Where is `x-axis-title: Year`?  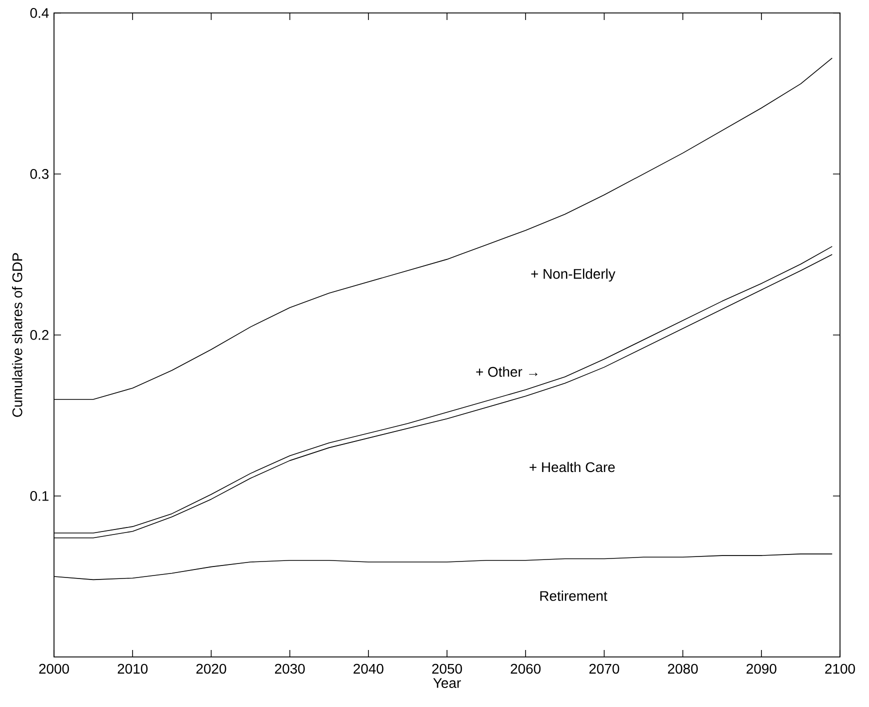
x-axis-title: Year is located at coordinates (447, 683).